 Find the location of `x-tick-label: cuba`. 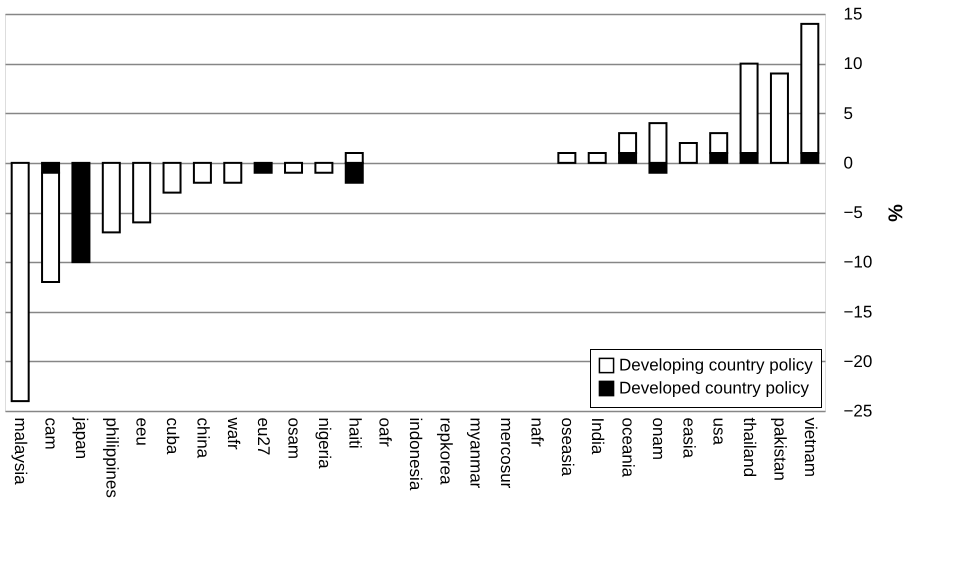

x-tick-label: cuba is located at coordinates (172, 436).